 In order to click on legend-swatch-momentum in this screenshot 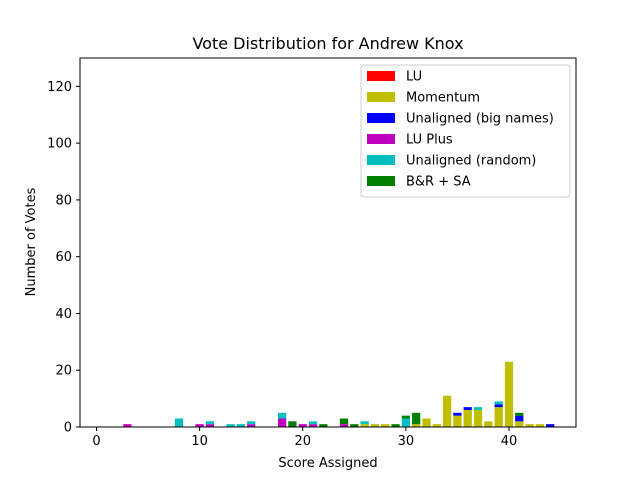, I will do `click(381, 97)`.